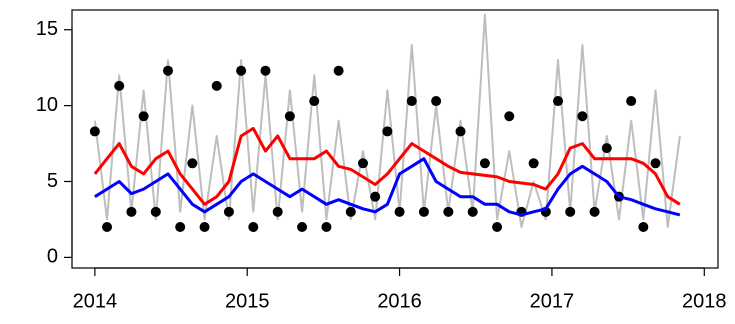  I want to click on y-tick-label: 5, so click(52, 181).